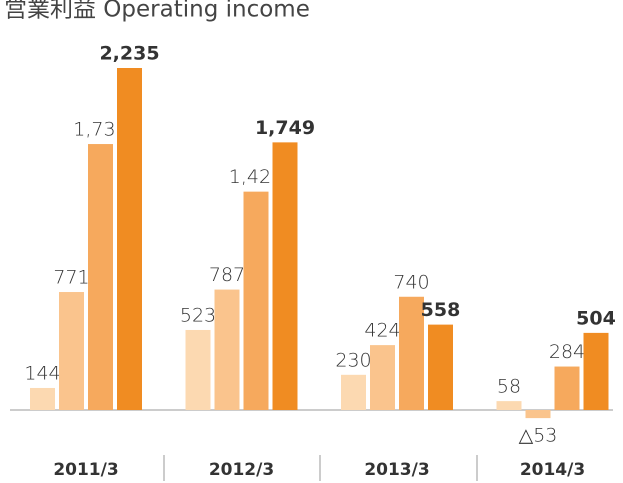  Describe the element at coordinates (538, 436) in the screenshot. I see `data-label: △53` at that location.